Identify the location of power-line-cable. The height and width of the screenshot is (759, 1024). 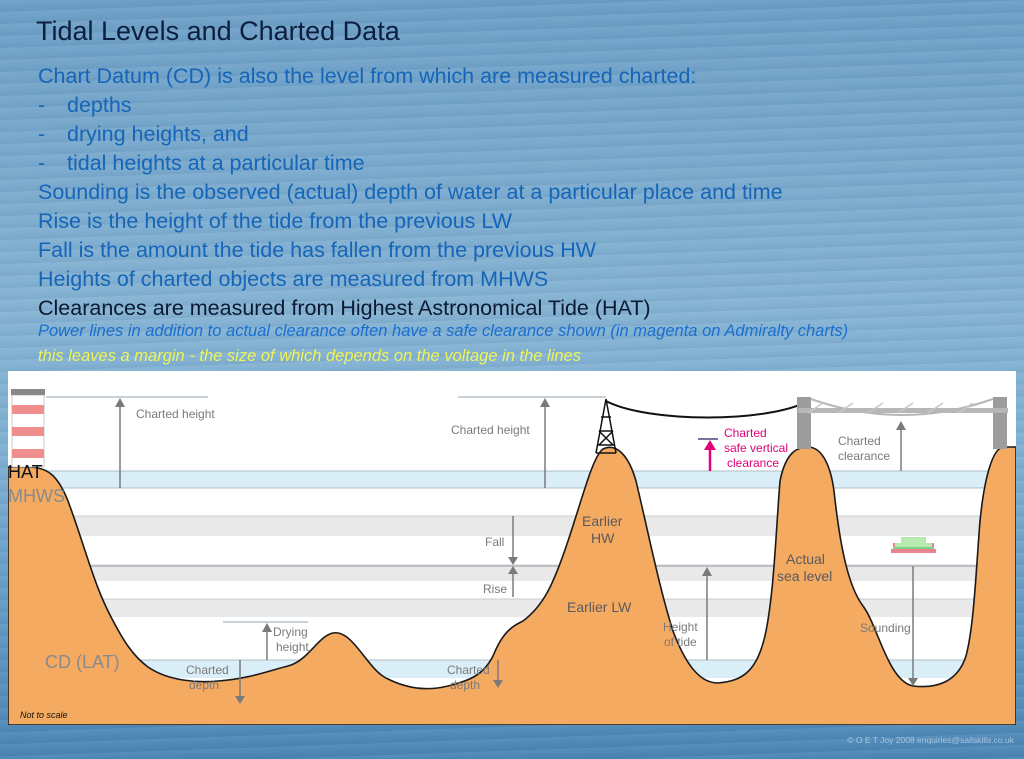
(707, 409).